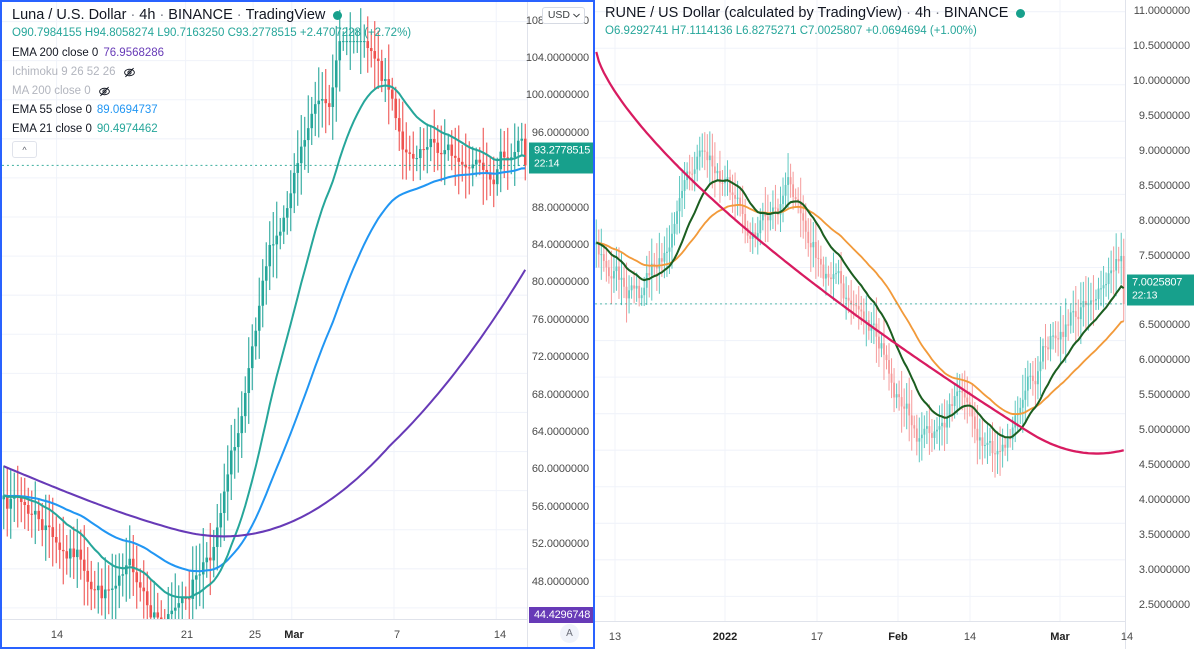  I want to click on time-tick: 21, so click(187, 635).